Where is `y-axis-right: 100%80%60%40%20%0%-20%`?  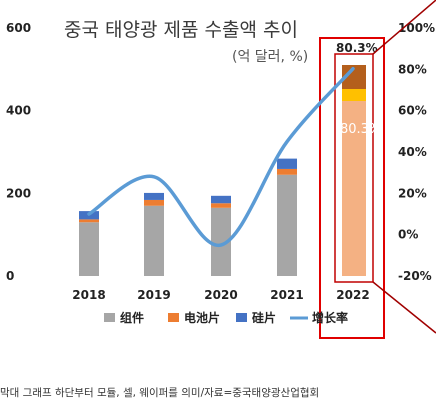
y-axis-right: 100%80%60%40%20%0%-20% is located at coordinates (416, 152).